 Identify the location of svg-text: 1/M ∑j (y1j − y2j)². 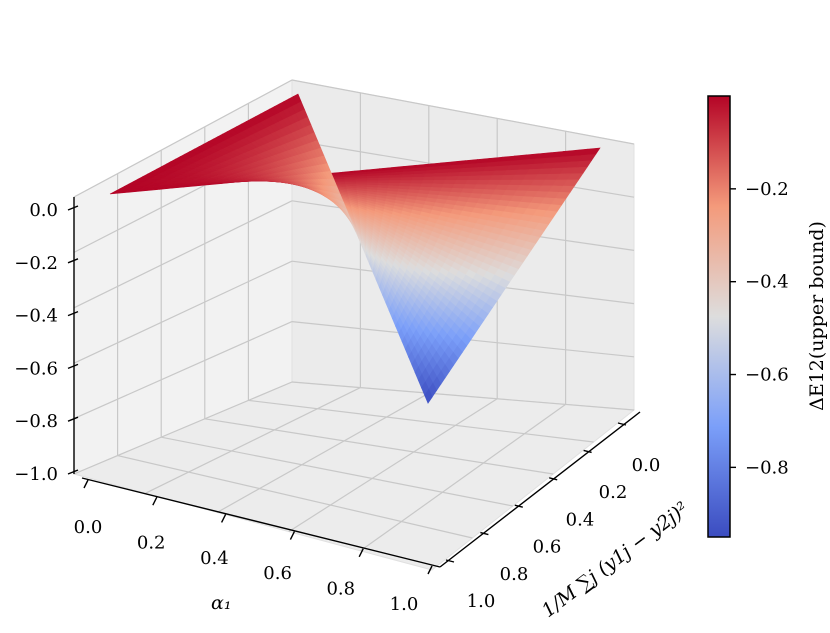
(615, 560).